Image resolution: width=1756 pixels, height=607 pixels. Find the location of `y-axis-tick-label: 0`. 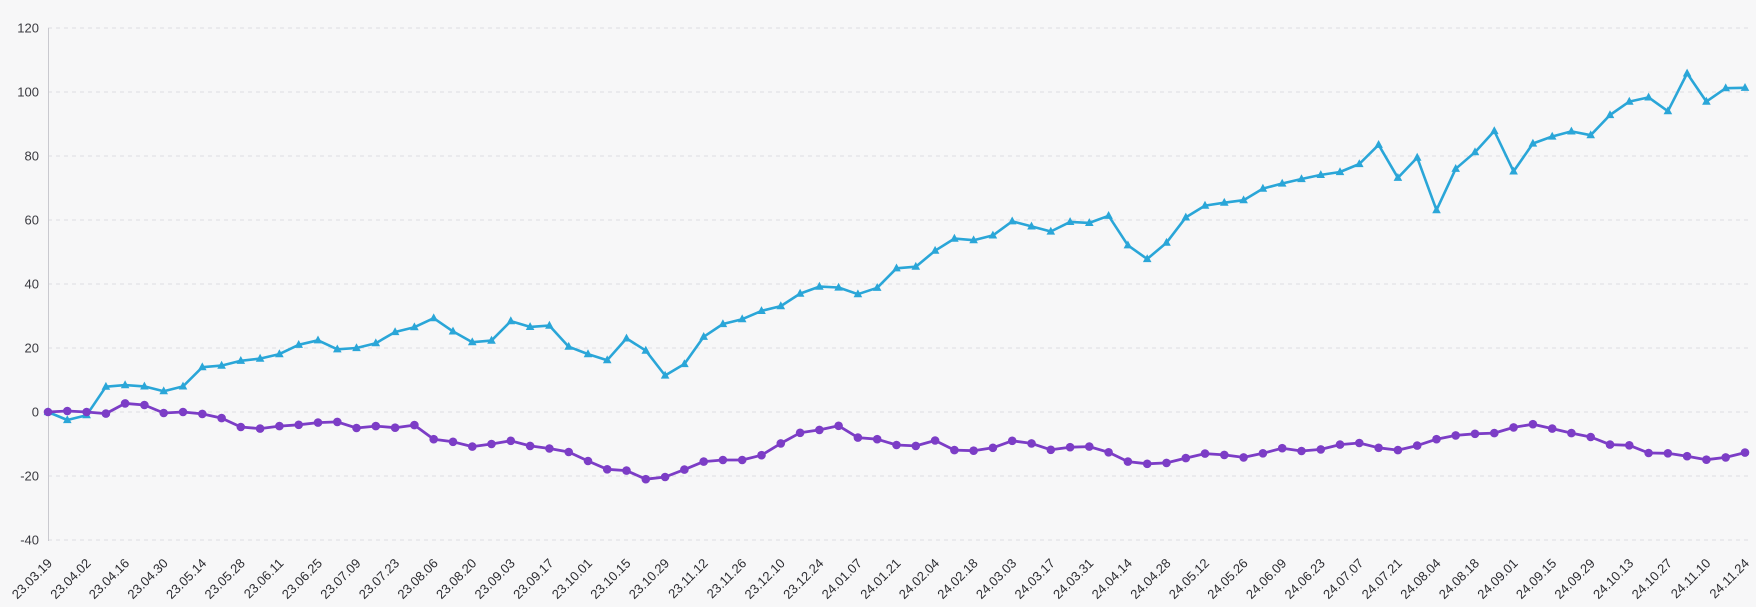

y-axis-tick-label: 0 is located at coordinates (35, 412).